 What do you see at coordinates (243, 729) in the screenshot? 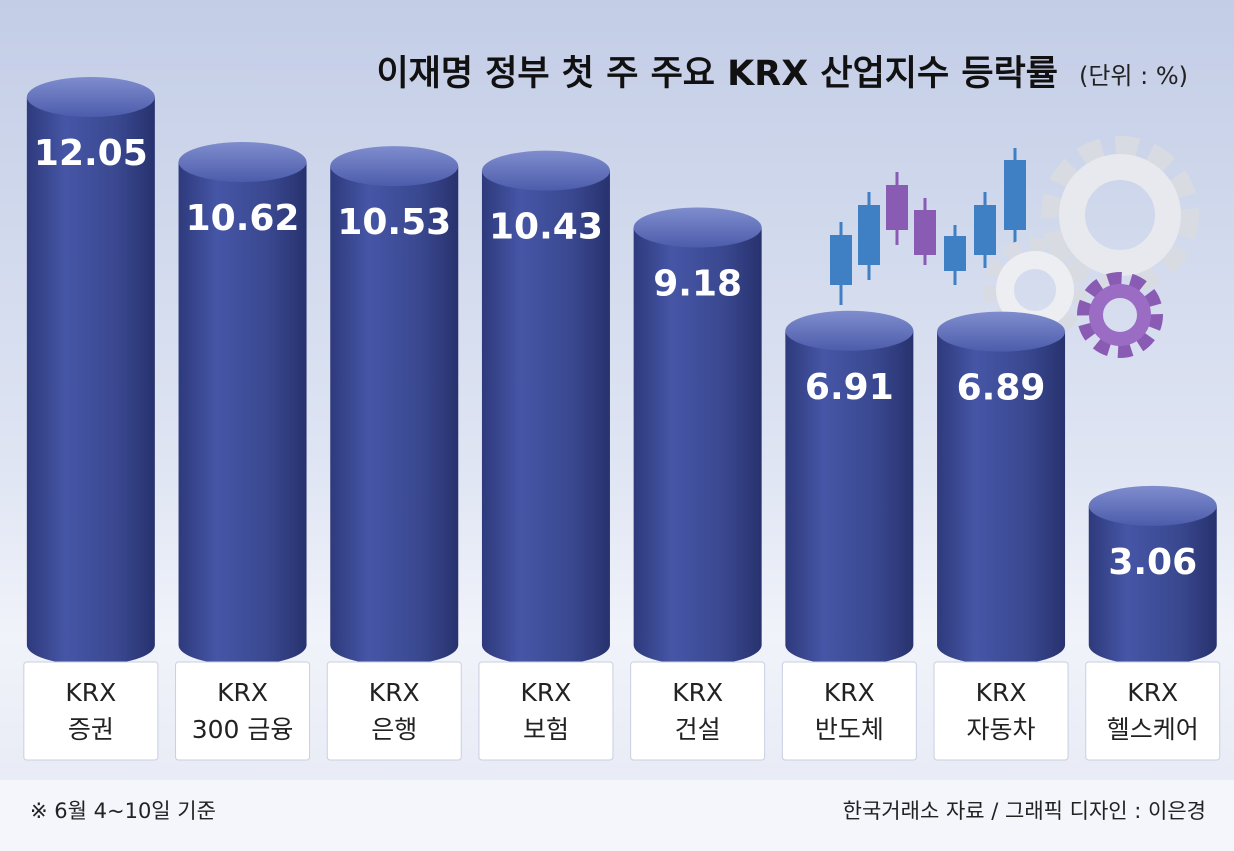
I see `x-tick-label: 300 금융` at bounding box center [243, 729].